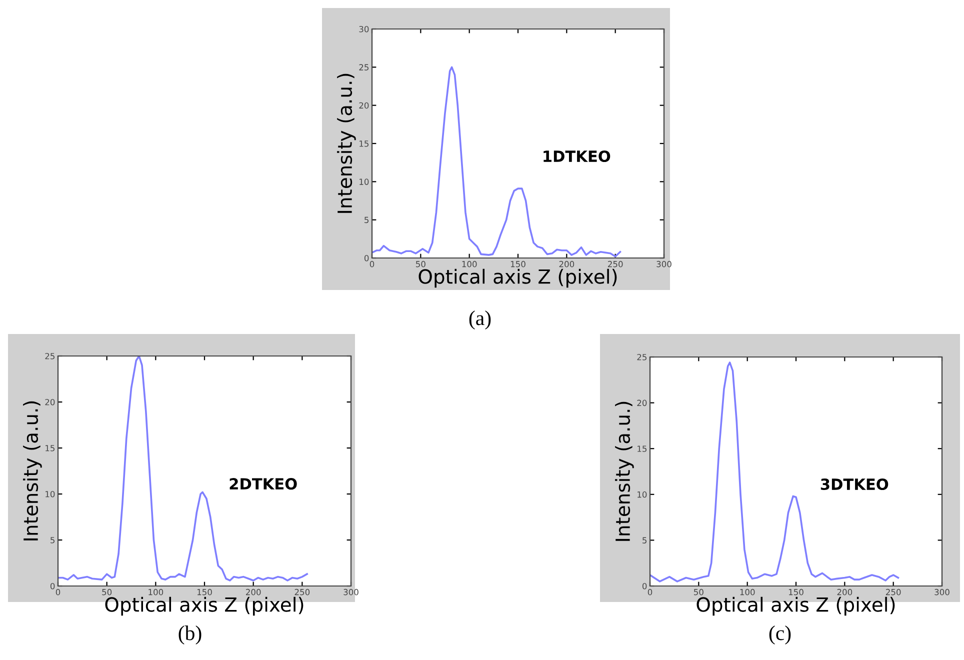  What do you see at coordinates (480, 320) in the screenshot?
I see `text: (a)` at bounding box center [480, 320].